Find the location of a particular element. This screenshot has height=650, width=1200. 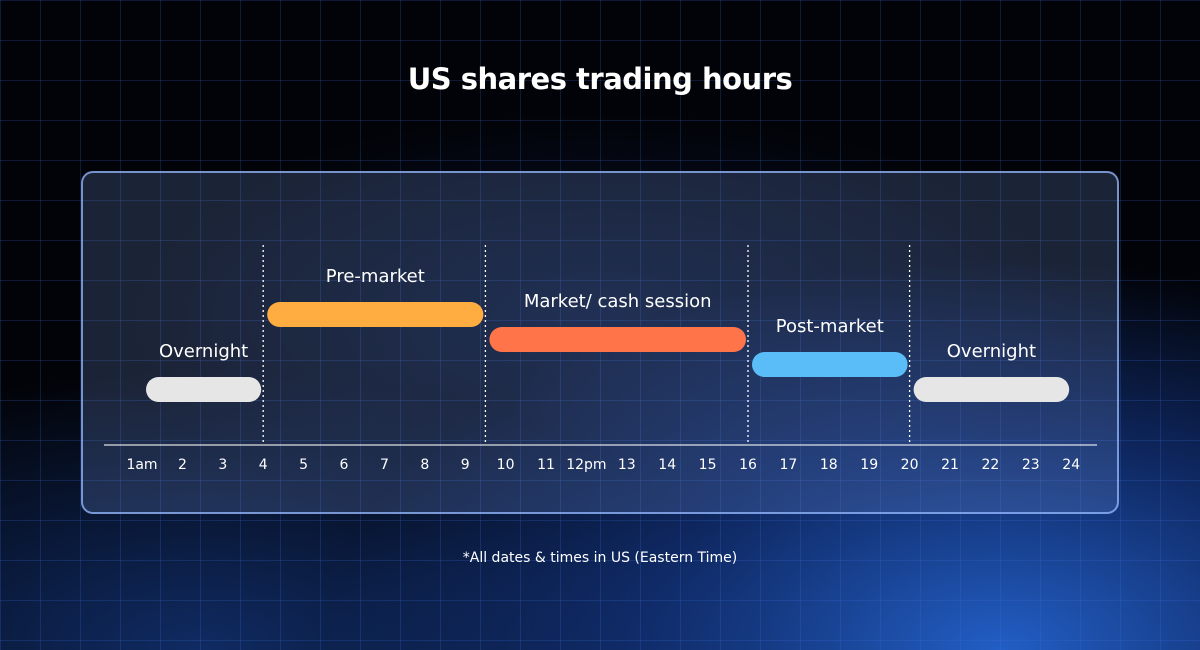

x-tick-label: 6 is located at coordinates (344, 465).